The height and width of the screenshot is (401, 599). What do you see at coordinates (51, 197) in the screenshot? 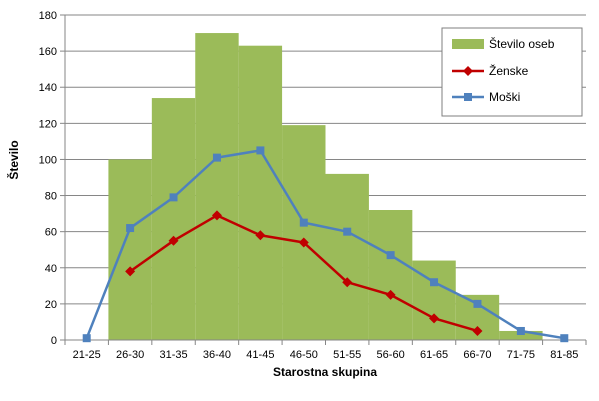
I see `y-tick-label: 80` at bounding box center [51, 197].